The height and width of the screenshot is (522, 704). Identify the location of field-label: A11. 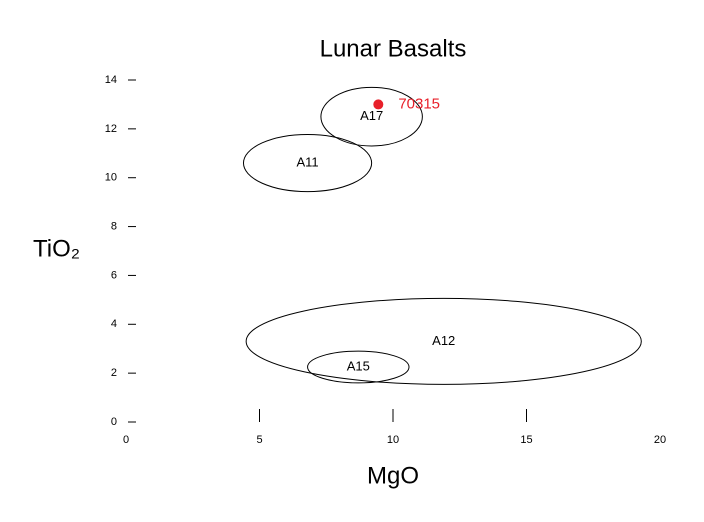
(307, 161).